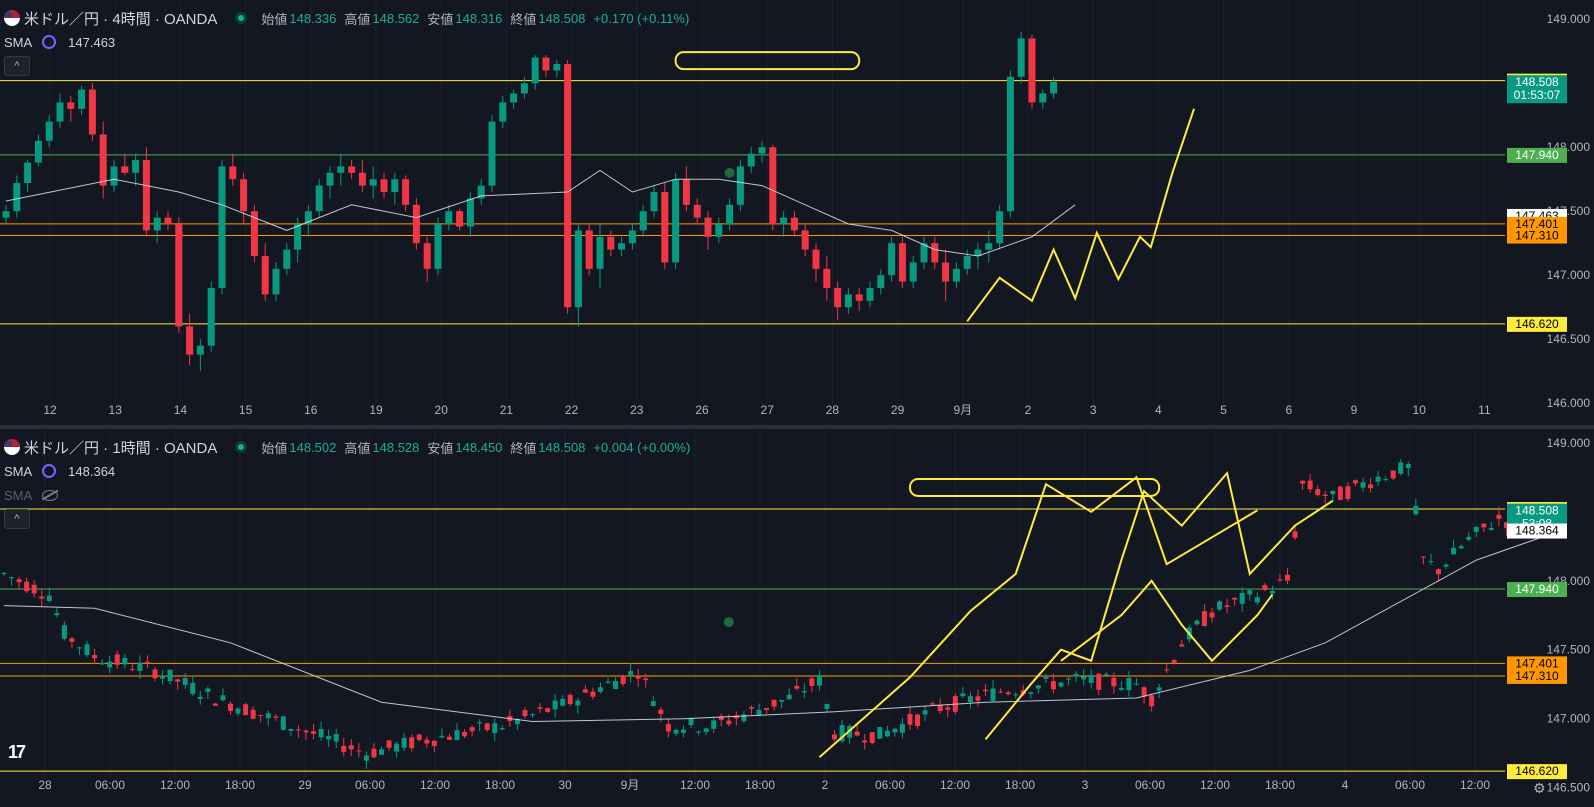 This screenshot has height=807, width=1594. I want to click on x-tick-label: 22, so click(572, 410).